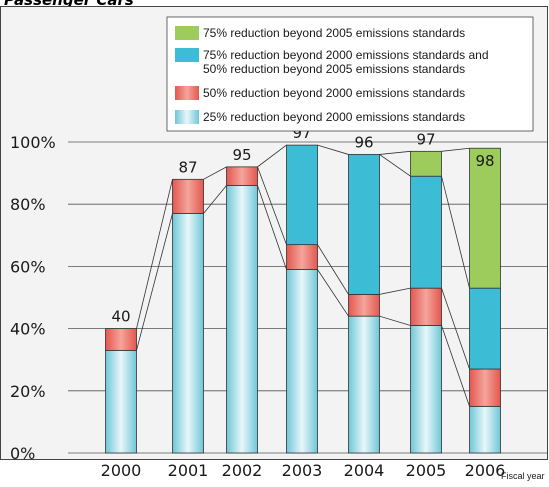 This screenshot has height=487, width=549. I want to click on x-tick-label: 2000, so click(121, 470).